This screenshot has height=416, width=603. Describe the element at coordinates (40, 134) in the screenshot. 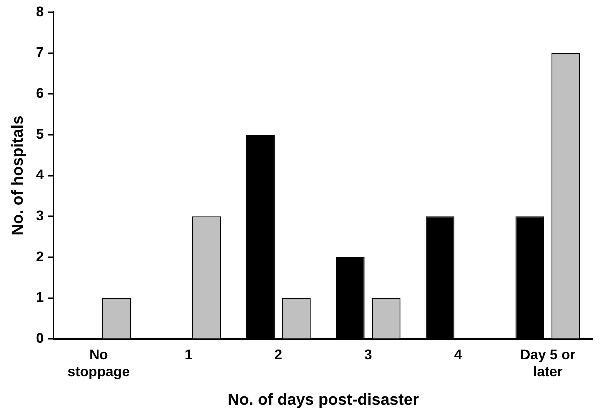

I see `y-tick-label: 5` at that location.